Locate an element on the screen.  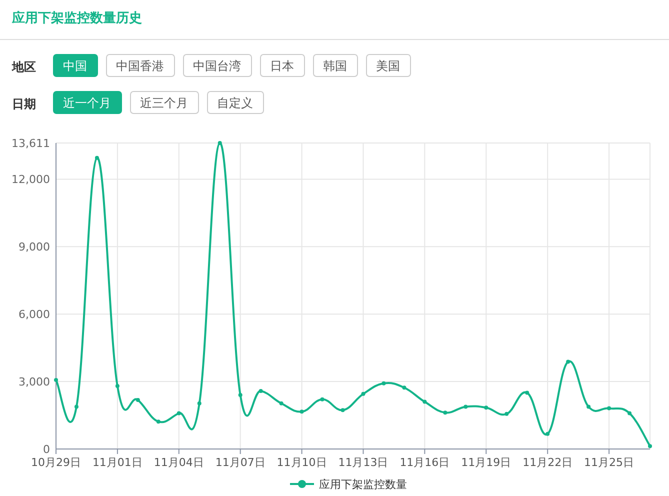
text: 韩国 is located at coordinates (335, 66).